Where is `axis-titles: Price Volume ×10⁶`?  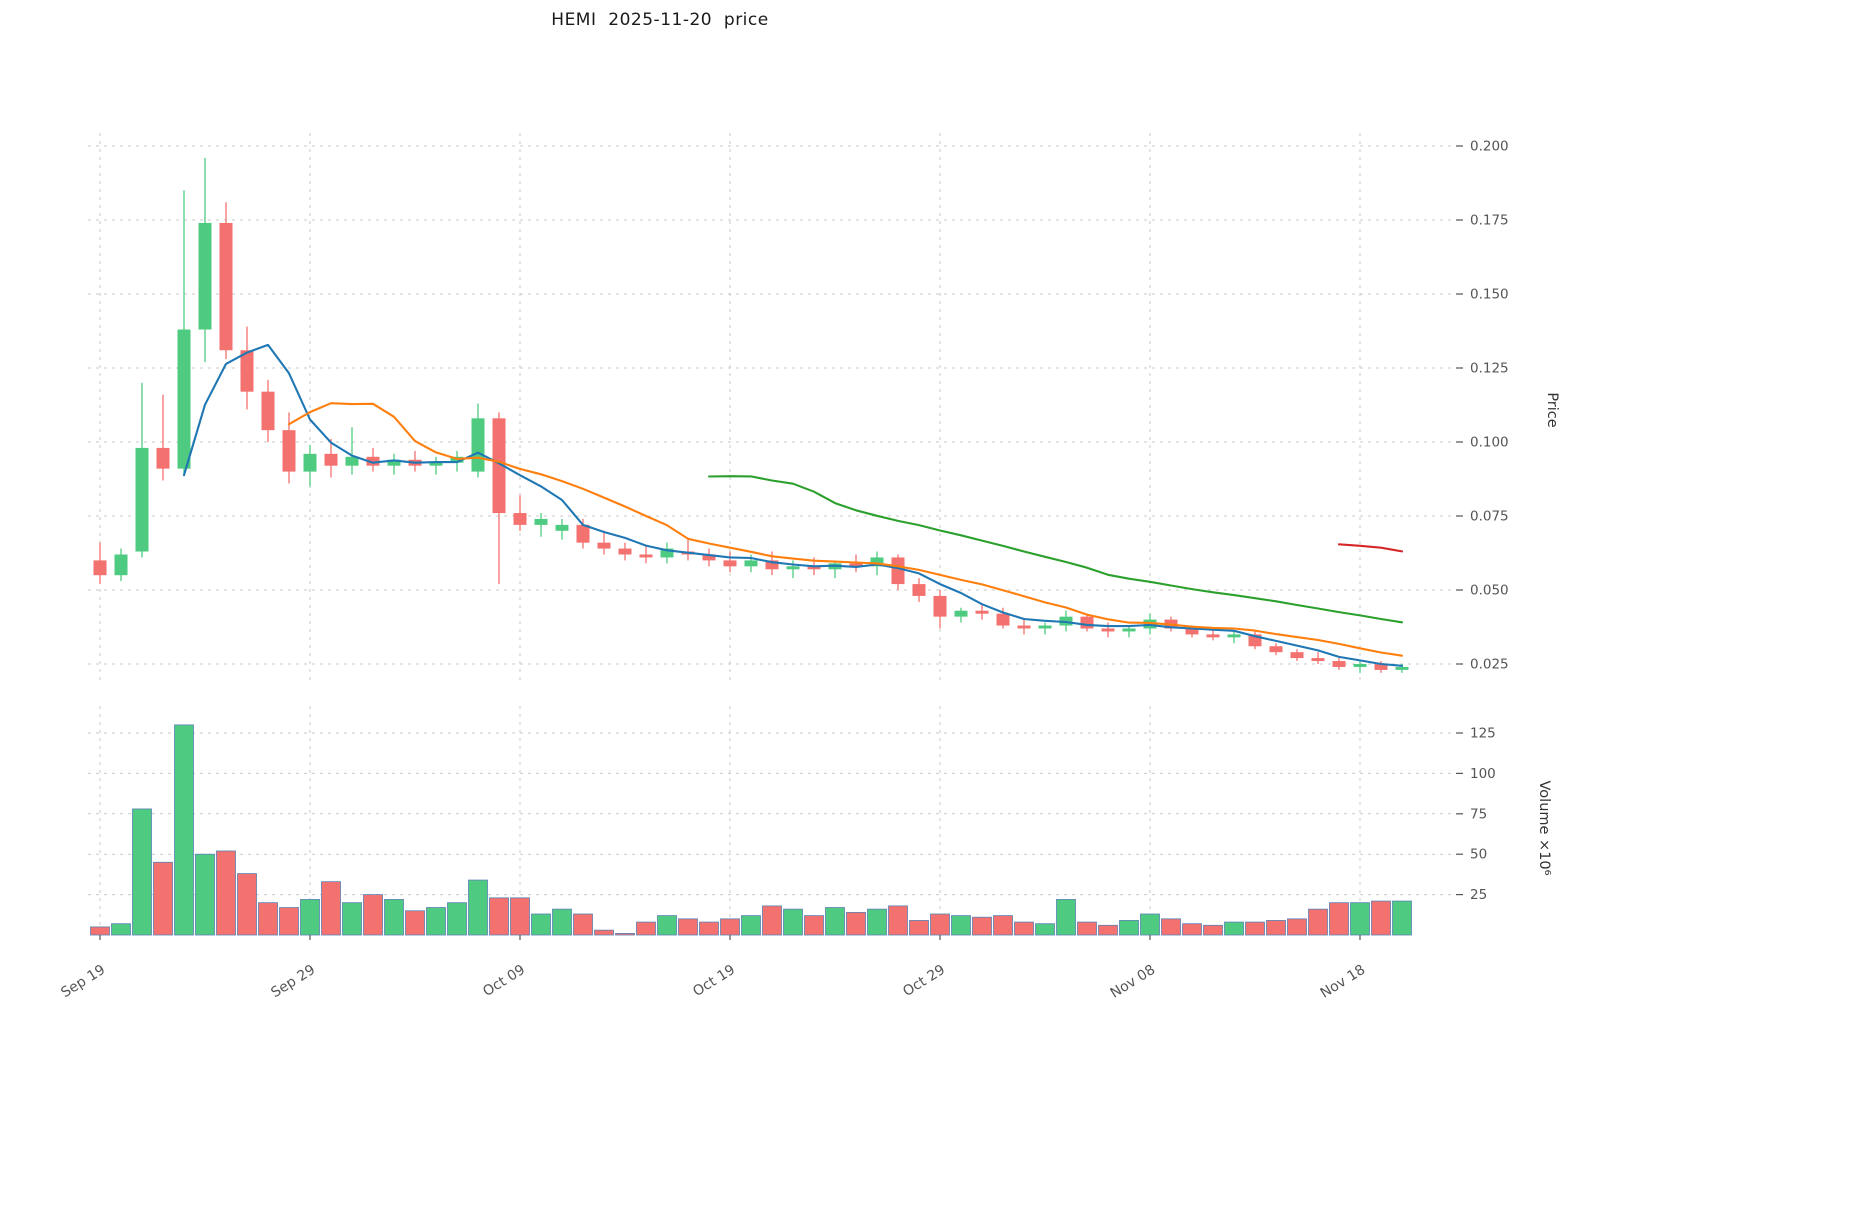
axis-titles: Price Volume ×10⁶ is located at coordinates (1548, 633).